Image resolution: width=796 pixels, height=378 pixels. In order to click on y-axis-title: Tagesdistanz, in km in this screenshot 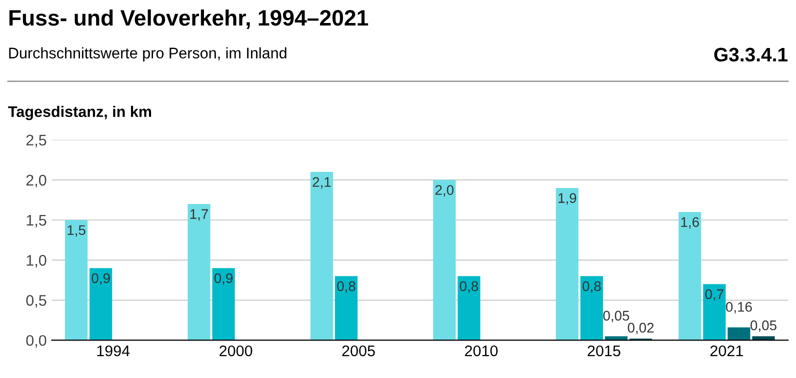, I will do `click(80, 113)`.